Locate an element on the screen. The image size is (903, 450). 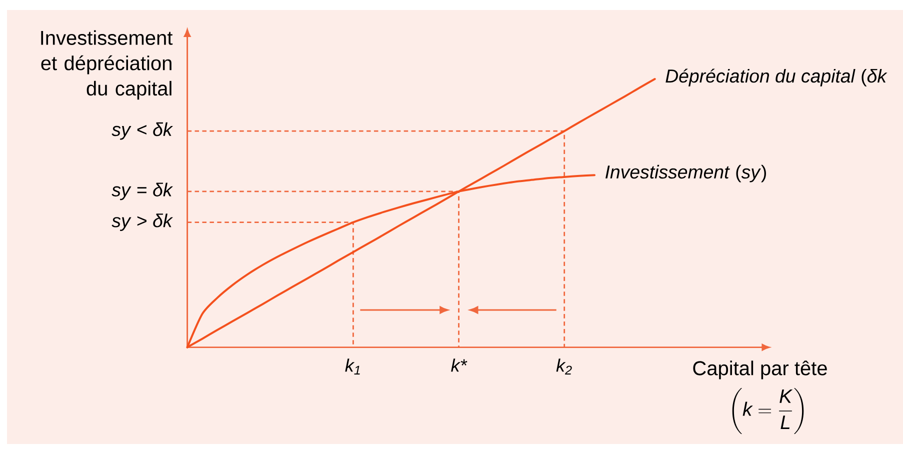
ref-line-label: sy = δk is located at coordinates (143, 191).